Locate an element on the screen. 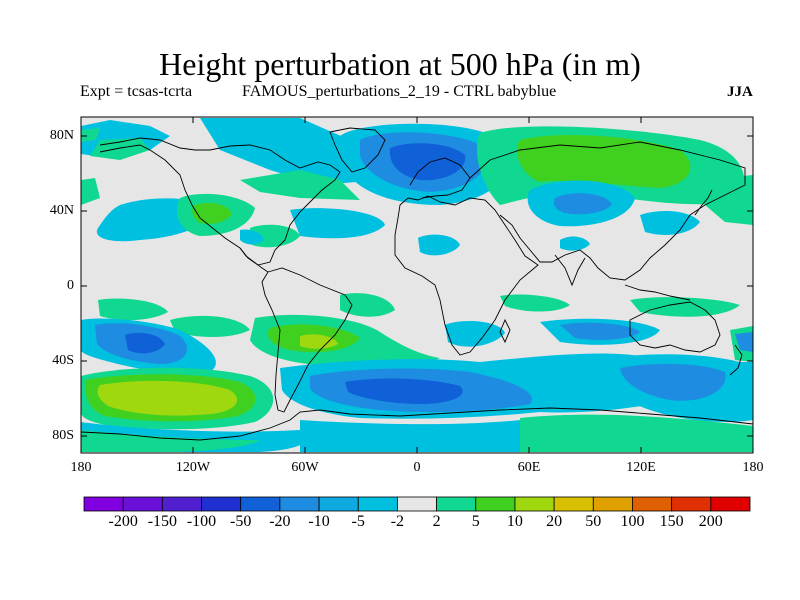 The width and height of the screenshot is (800, 600). colorbar is located at coordinates (417, 504).